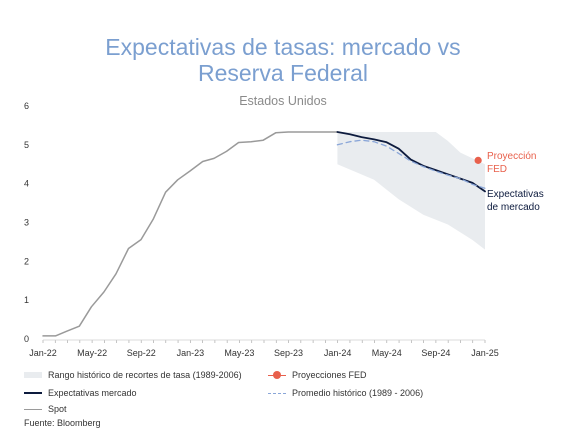  Describe the element at coordinates (283, 73) in the screenshot. I see `chart-title-line-2: Reserva Federal` at that location.